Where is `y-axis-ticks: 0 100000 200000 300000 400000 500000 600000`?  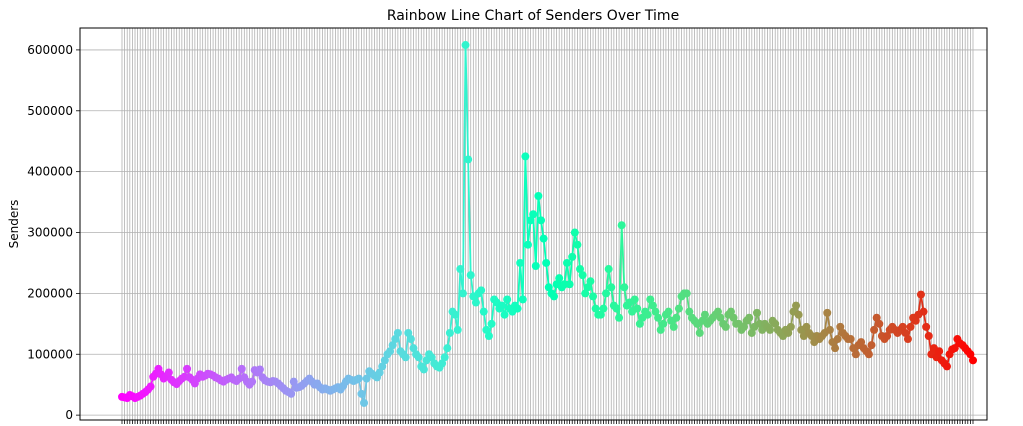
y-axis-ticks: 0 100000 200000 300000 400000 500000 600000 is located at coordinates (53, 232).